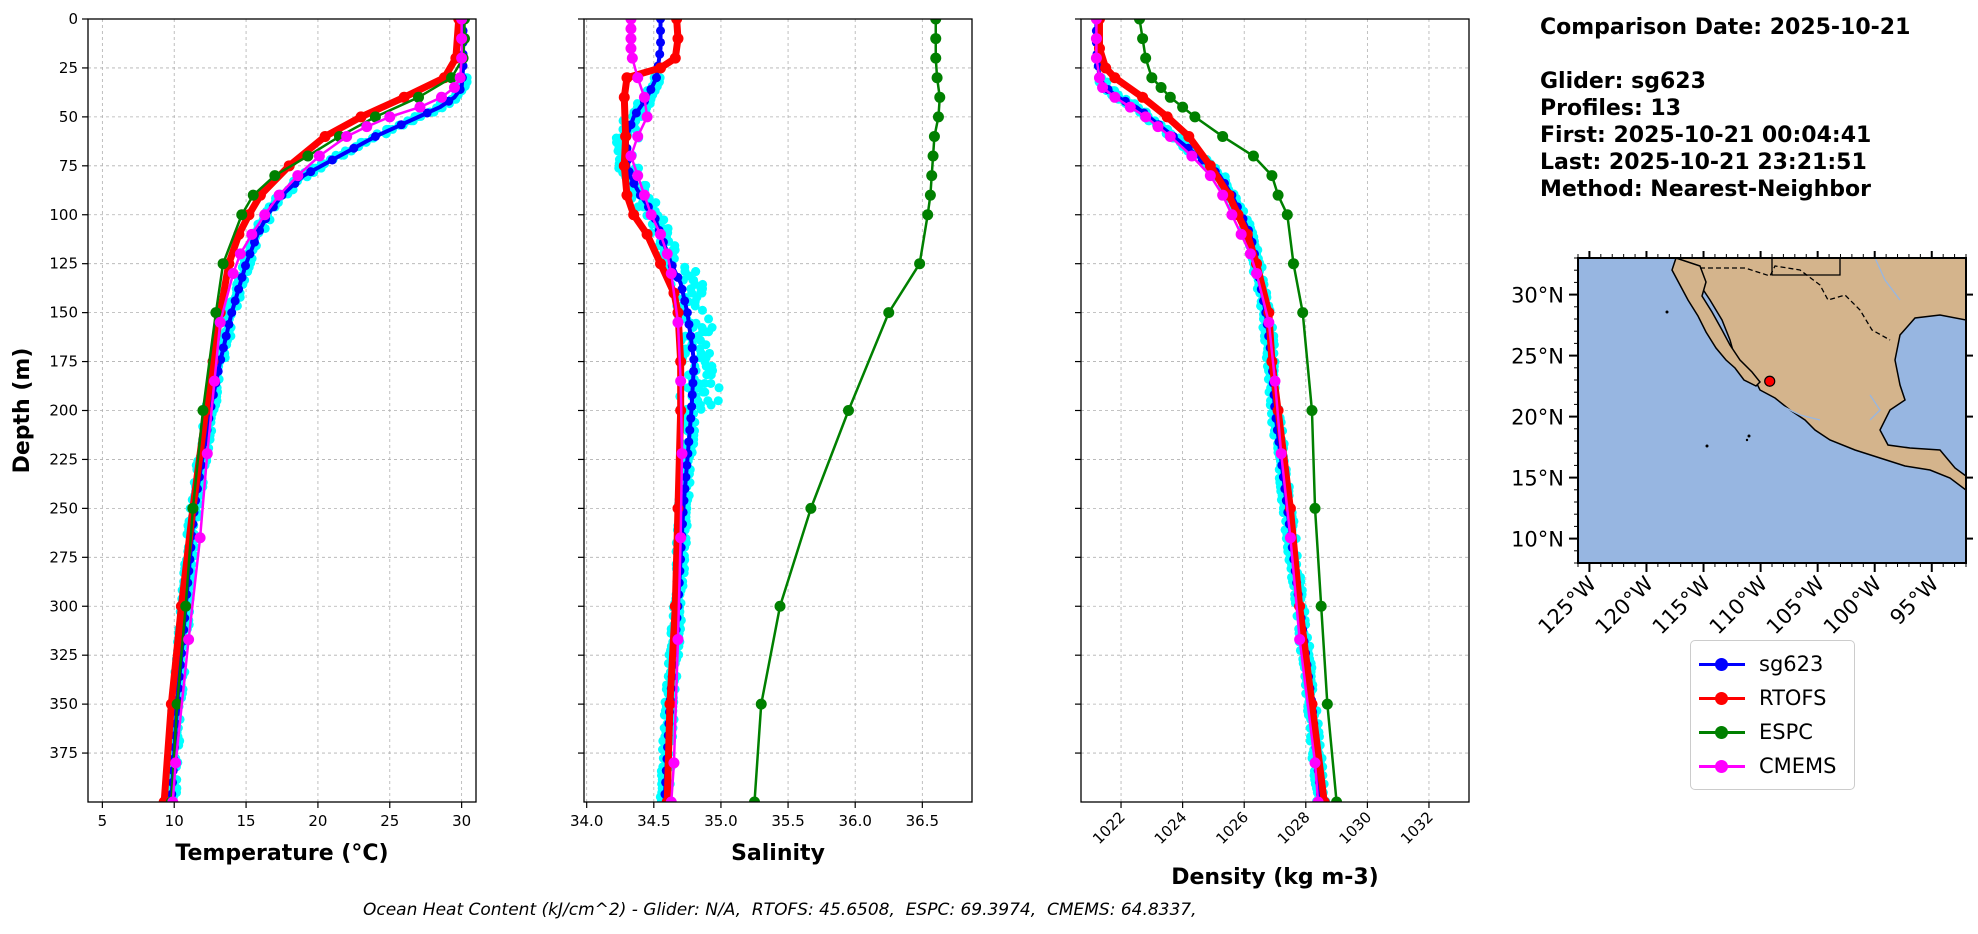  I want to click on map-lon-label: 115°W, so click(1682, 605).